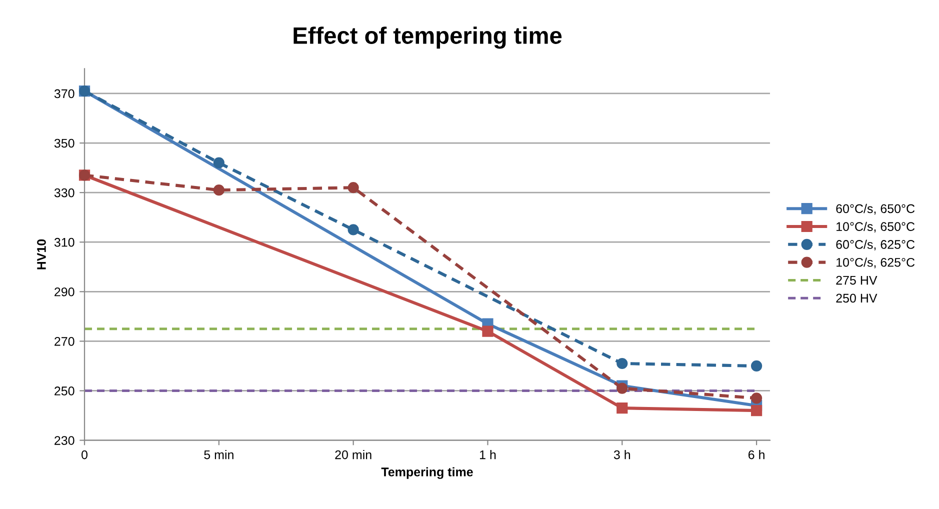 The height and width of the screenshot is (509, 939). What do you see at coordinates (64, 440) in the screenshot?
I see `y-tick-label: 230` at bounding box center [64, 440].